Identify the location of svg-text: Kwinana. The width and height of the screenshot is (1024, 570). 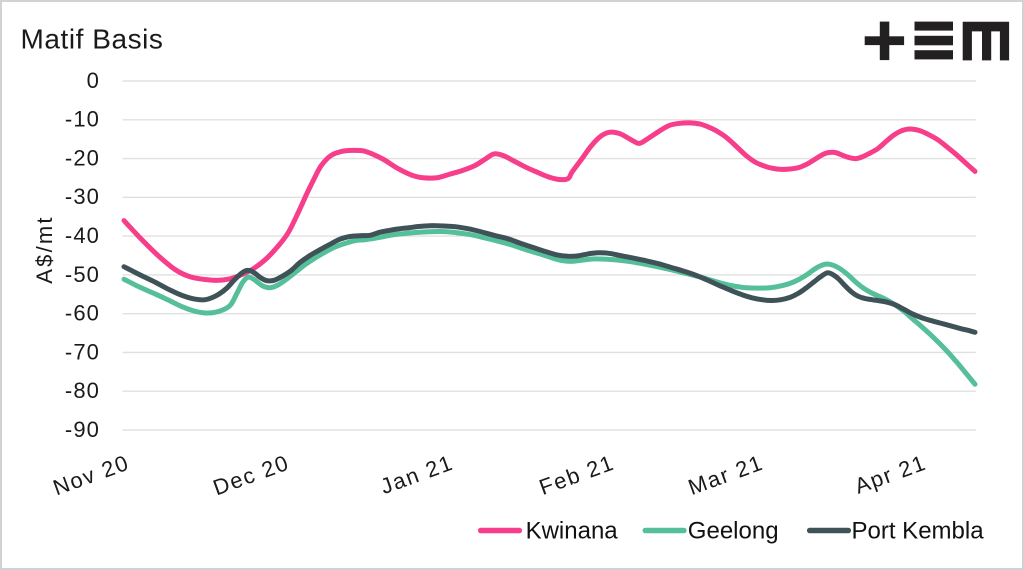
(572, 531).